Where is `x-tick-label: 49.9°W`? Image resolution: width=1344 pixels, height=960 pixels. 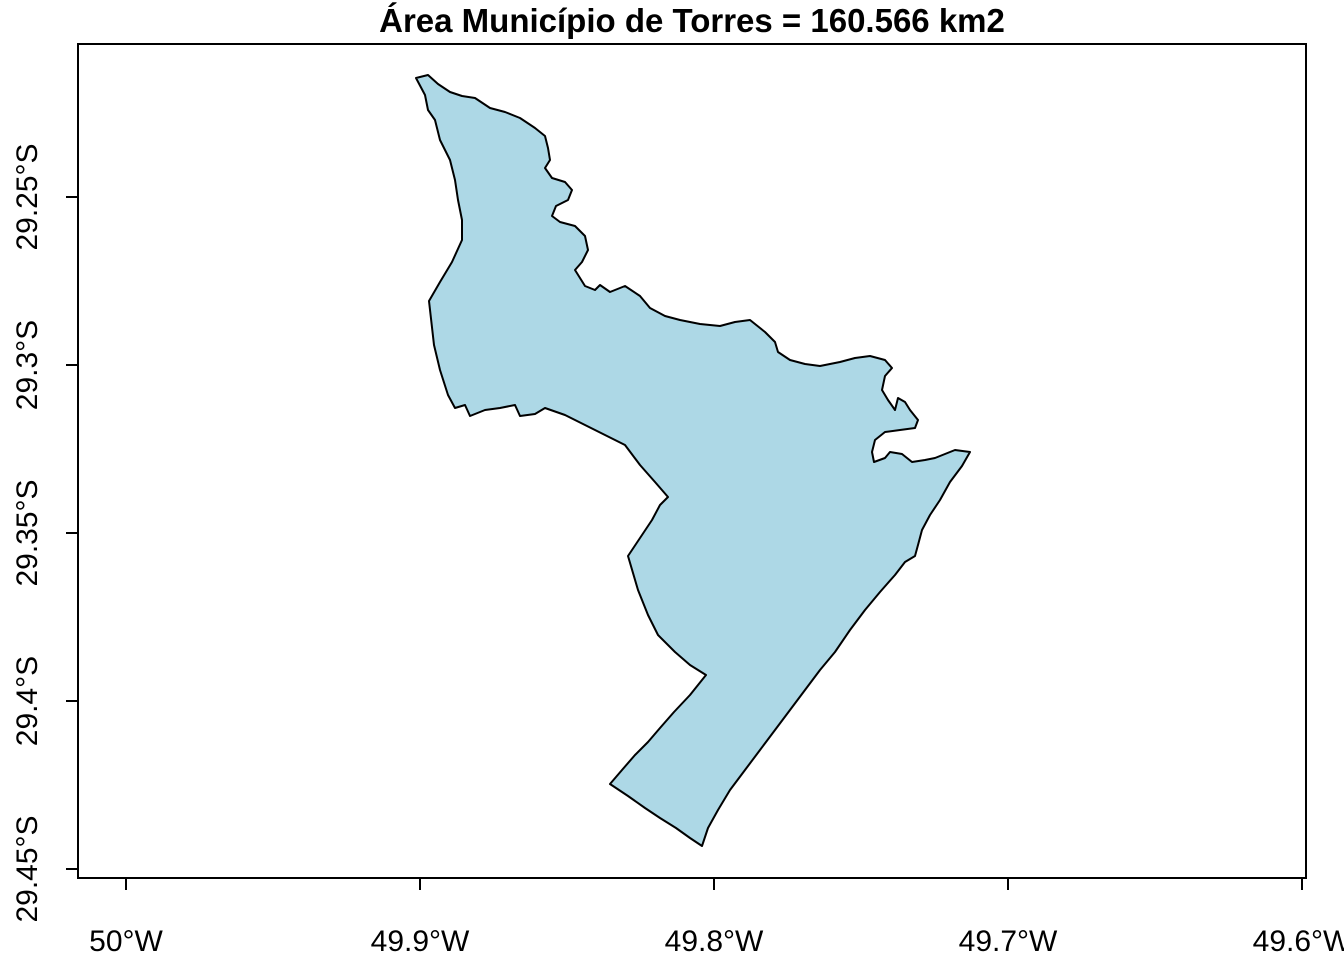 x-tick-label: 49.9°W is located at coordinates (420, 941).